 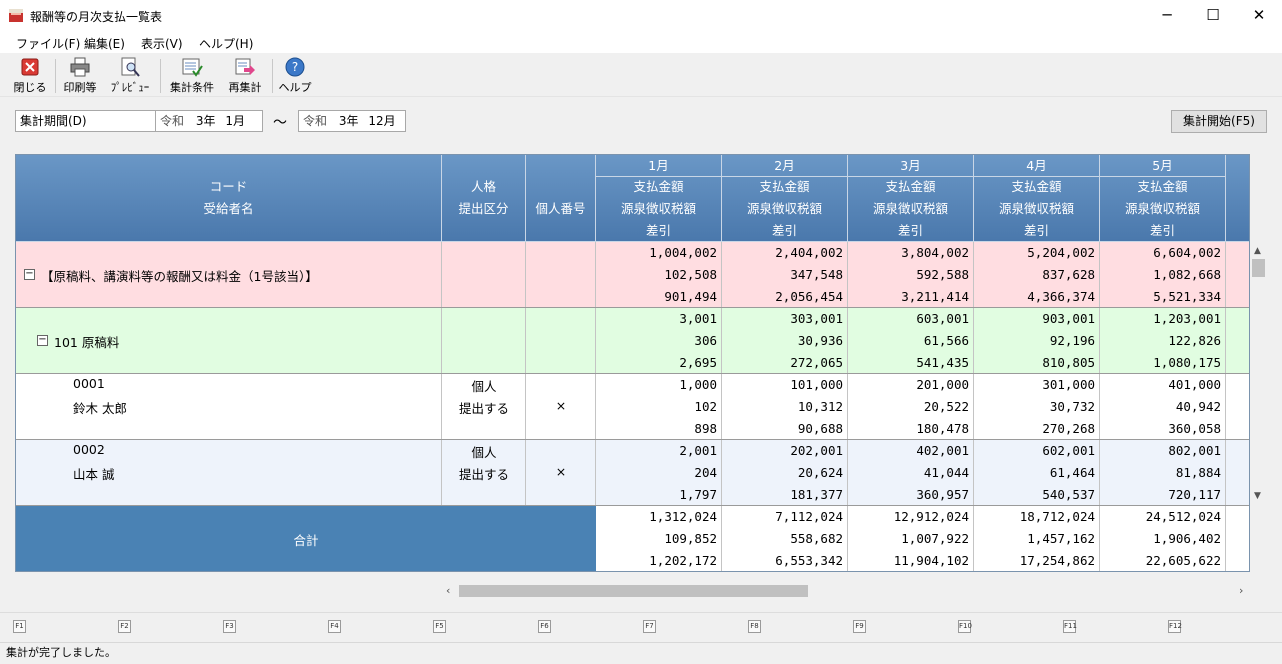 I want to click on fkey-f5: F5, so click(x=439, y=626).